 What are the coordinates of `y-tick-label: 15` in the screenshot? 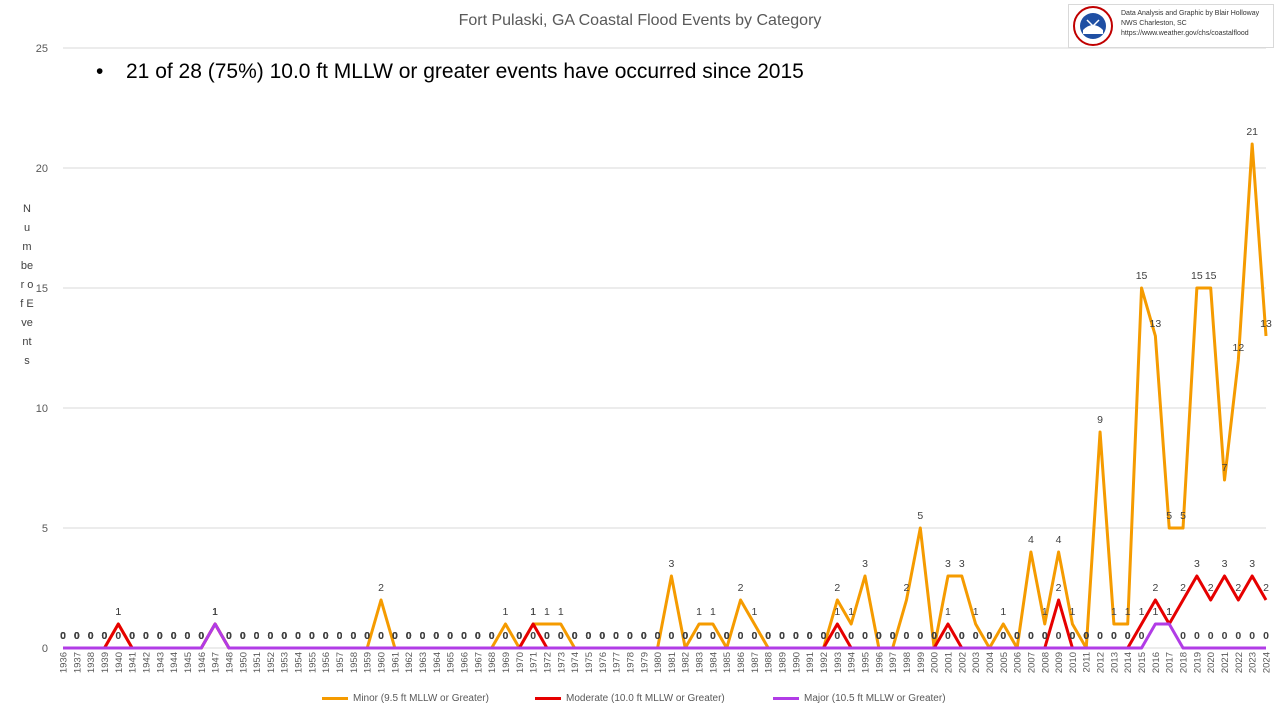 It's located at (42, 289).